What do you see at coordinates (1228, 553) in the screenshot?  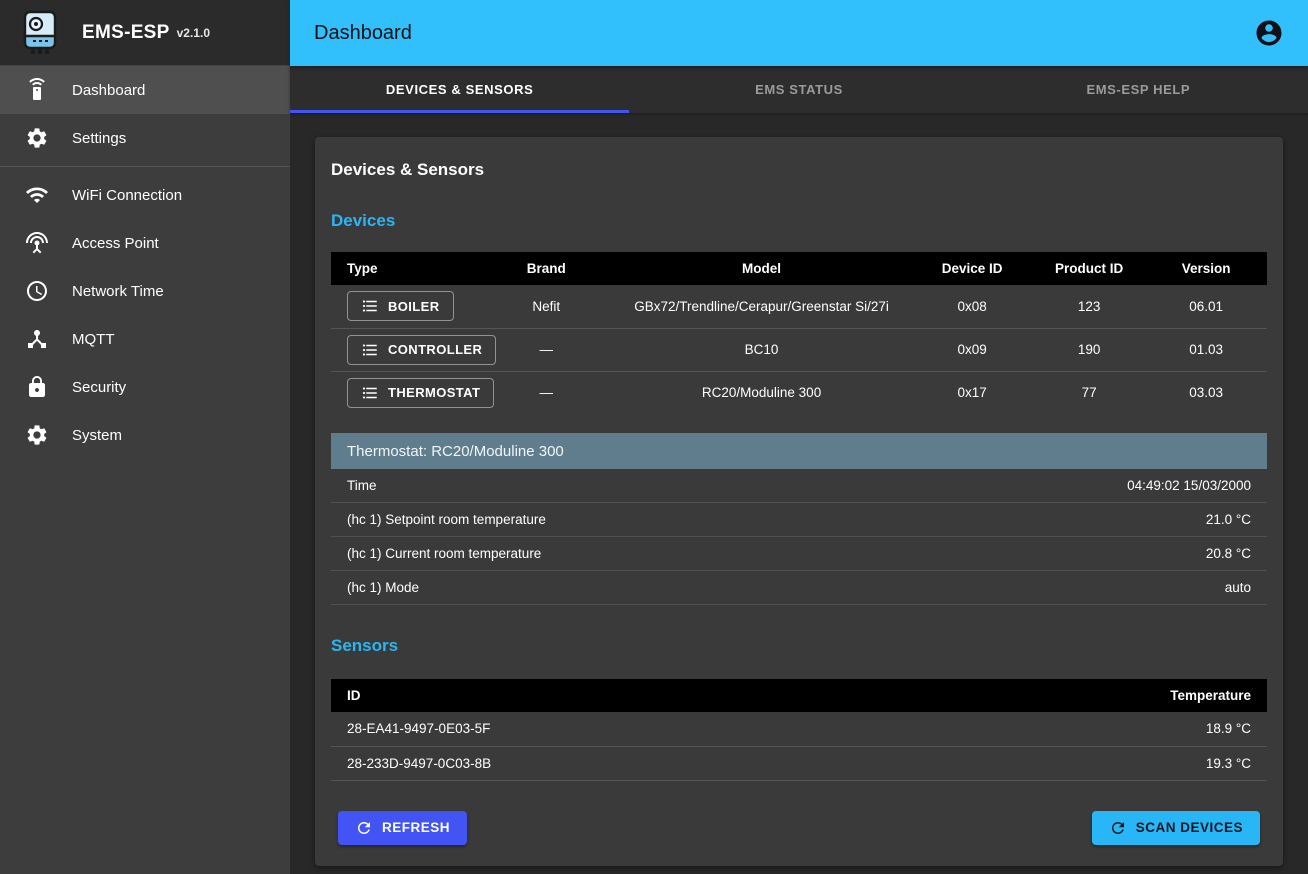 I see `detail-value: 20.8 °C` at bounding box center [1228, 553].